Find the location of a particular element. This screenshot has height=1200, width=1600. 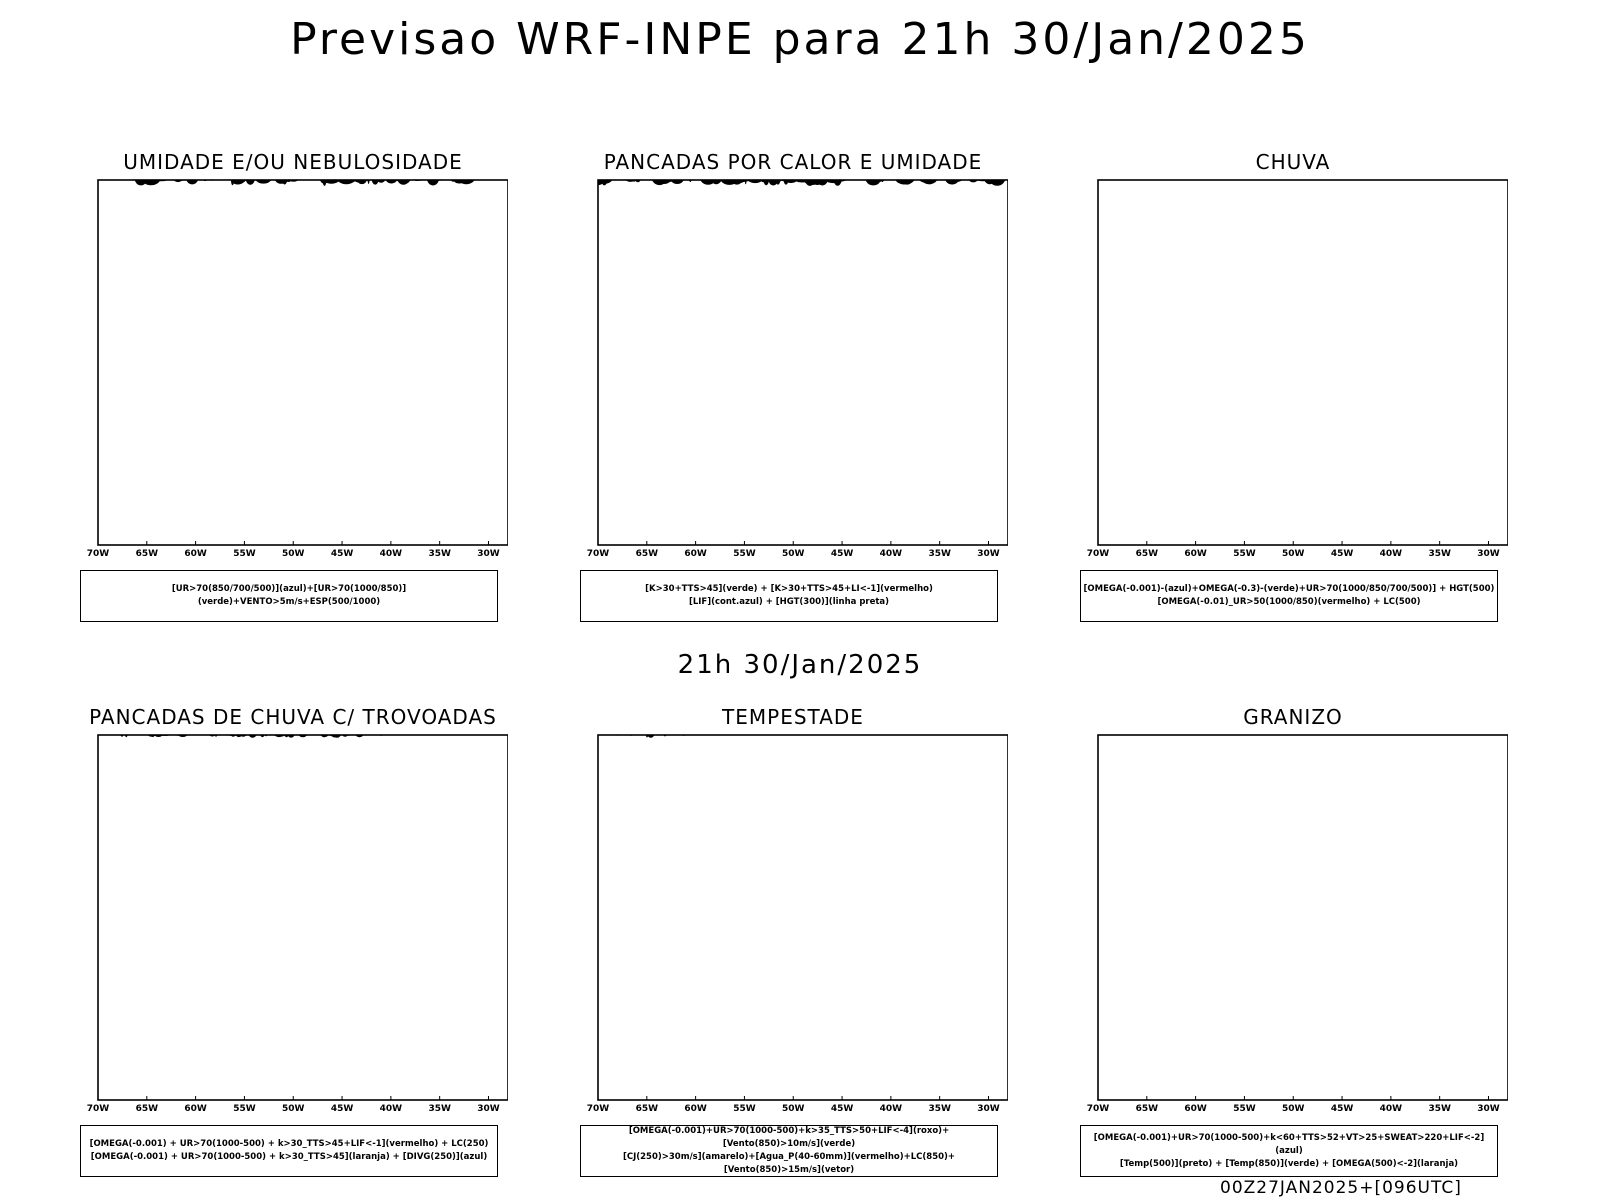

panel-title: PANCADAS DE CHUVA C/ TROVOADAS is located at coordinates (293, 717).